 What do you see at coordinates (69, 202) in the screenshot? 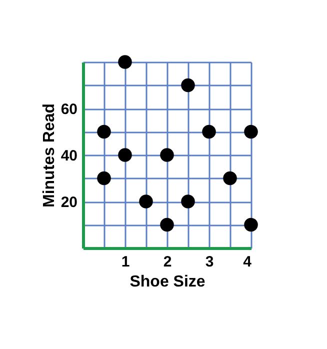
I see `y-tick-label: 20` at bounding box center [69, 202].